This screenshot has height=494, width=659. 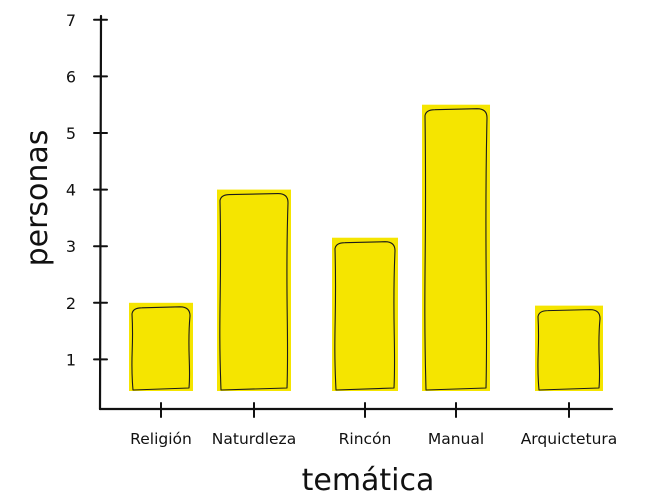 What do you see at coordinates (71, 303) in the screenshot?
I see `y-tick-label: 2` at bounding box center [71, 303].